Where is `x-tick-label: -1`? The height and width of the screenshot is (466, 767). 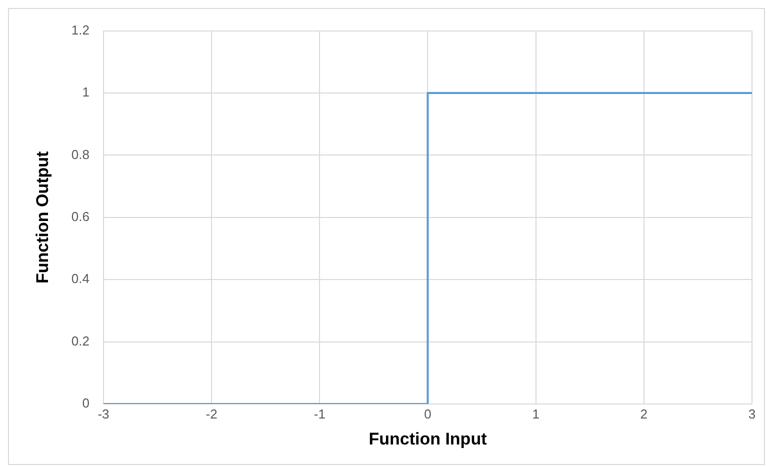
x-tick-label: -1 is located at coordinates (320, 414).